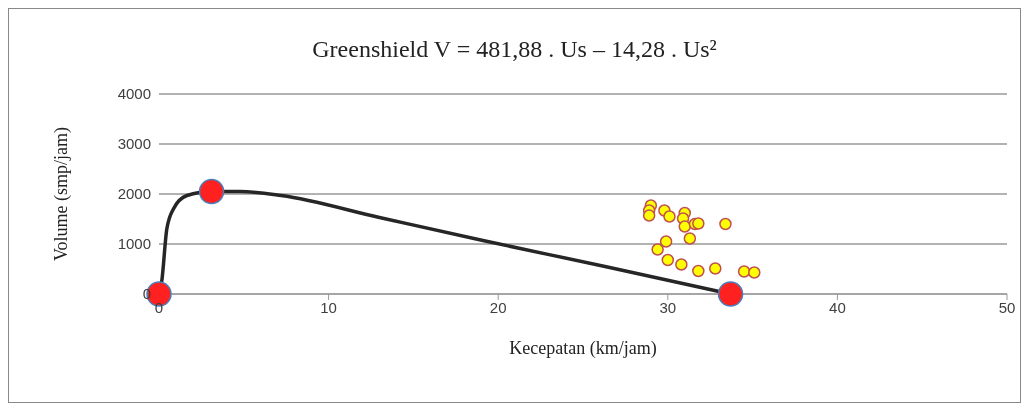 The height and width of the screenshot is (415, 1031). What do you see at coordinates (134, 144) in the screenshot?
I see `y-tick-label: 3000` at bounding box center [134, 144].